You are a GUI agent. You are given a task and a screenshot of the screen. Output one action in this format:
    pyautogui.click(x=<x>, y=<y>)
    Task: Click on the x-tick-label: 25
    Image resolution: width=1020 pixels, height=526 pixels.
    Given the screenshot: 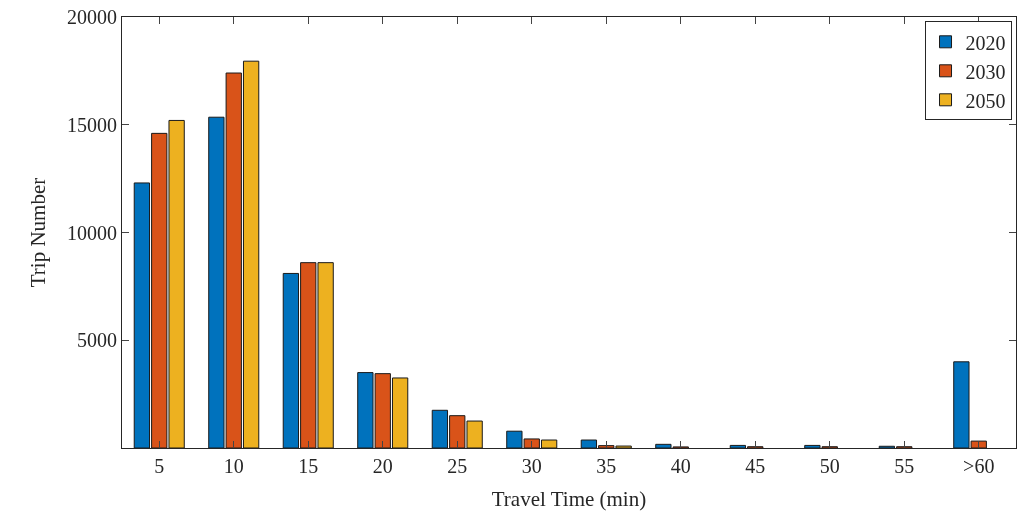 What is the action you would take?
    pyautogui.click(x=457, y=466)
    